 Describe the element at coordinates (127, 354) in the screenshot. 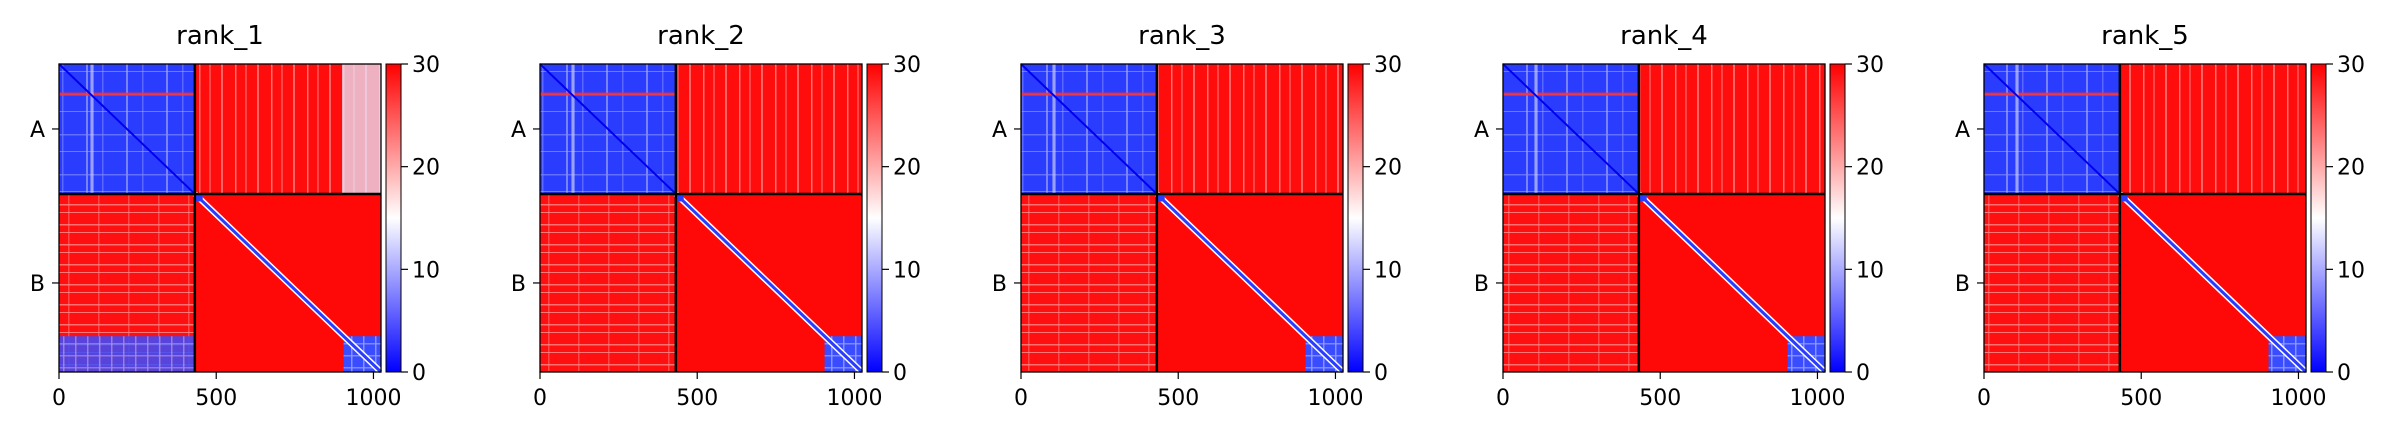

I see `lower-block` at that location.